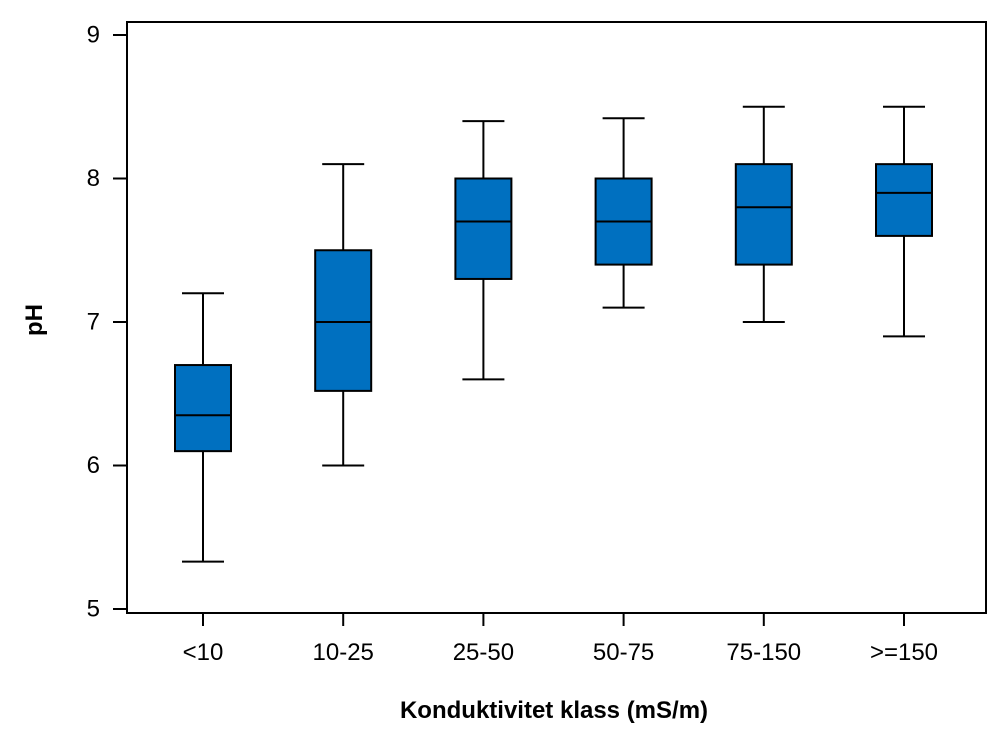 The image size is (1000, 750). Describe the element at coordinates (93, 322) in the screenshot. I see `y-tick-label: 7` at that location.